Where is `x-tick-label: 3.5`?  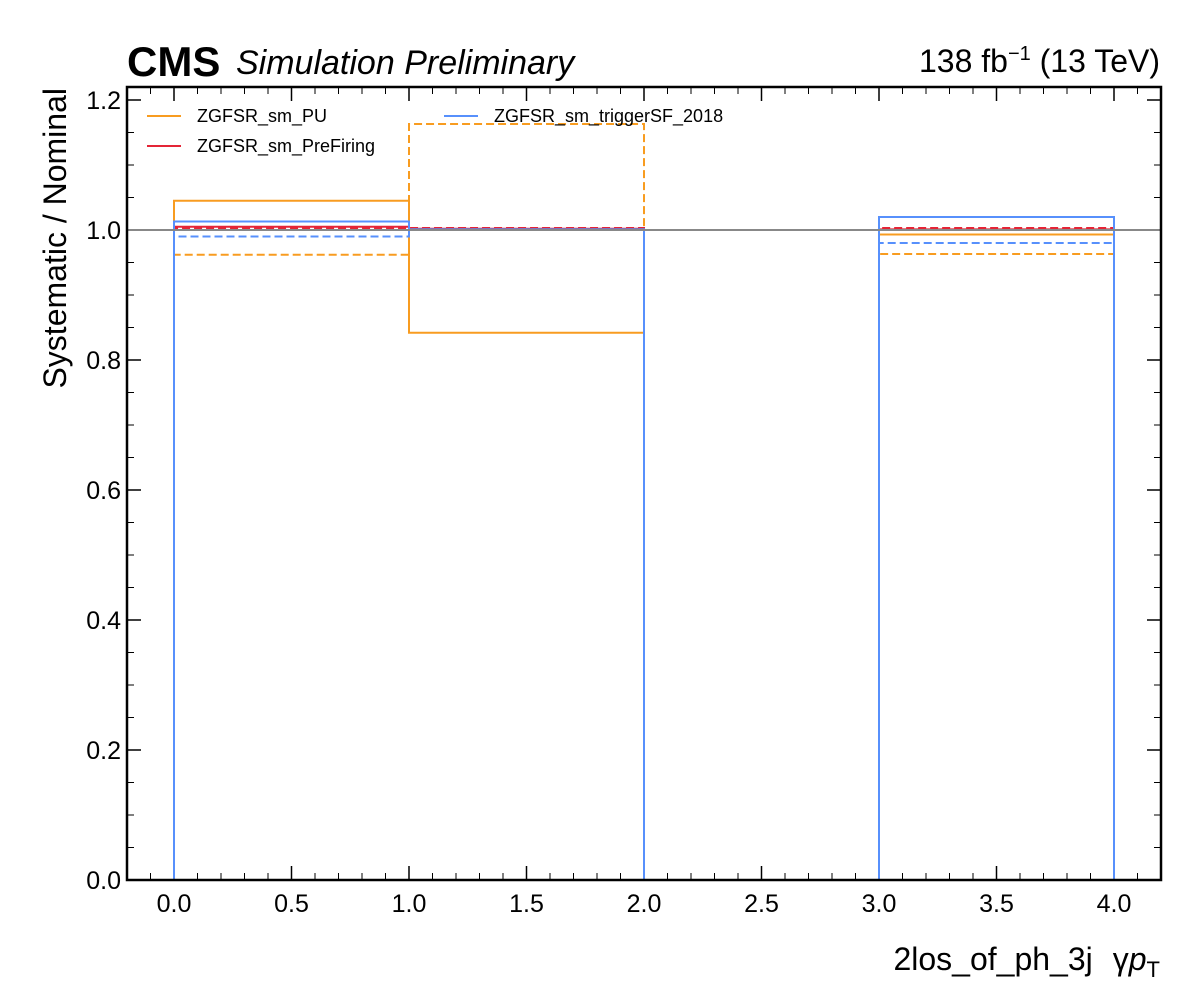
x-tick-label: 3.5 is located at coordinates (996, 904).